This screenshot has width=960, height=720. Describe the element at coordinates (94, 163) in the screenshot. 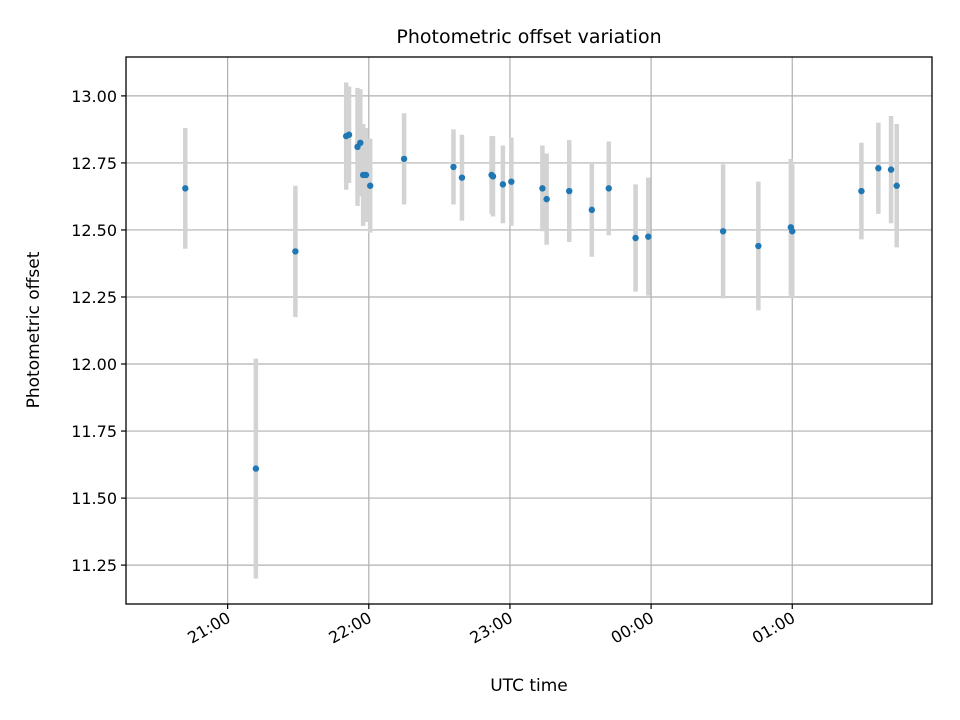

I see `y-tick-label: 12.75` at that location.